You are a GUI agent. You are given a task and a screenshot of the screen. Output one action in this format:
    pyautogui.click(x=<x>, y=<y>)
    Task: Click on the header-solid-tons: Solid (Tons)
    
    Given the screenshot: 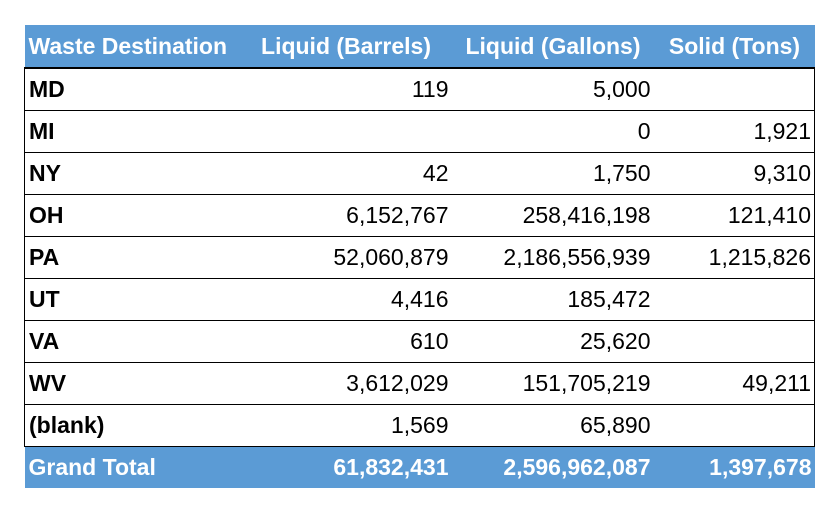 What is the action you would take?
    pyautogui.click(x=734, y=47)
    